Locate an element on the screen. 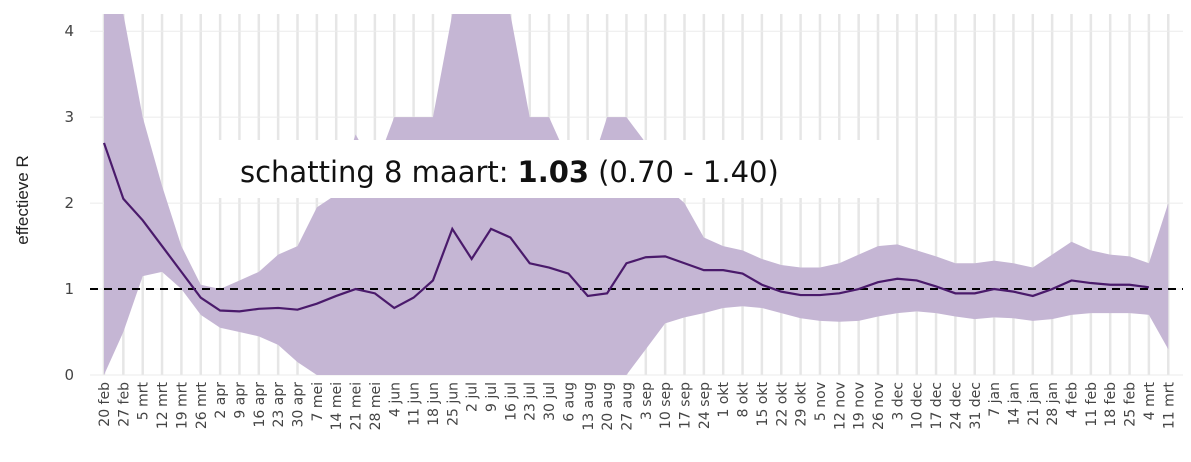 Image resolution: width=1191 pixels, height=462 pixels. x-tick-label: 7 mei is located at coordinates (318, 402).